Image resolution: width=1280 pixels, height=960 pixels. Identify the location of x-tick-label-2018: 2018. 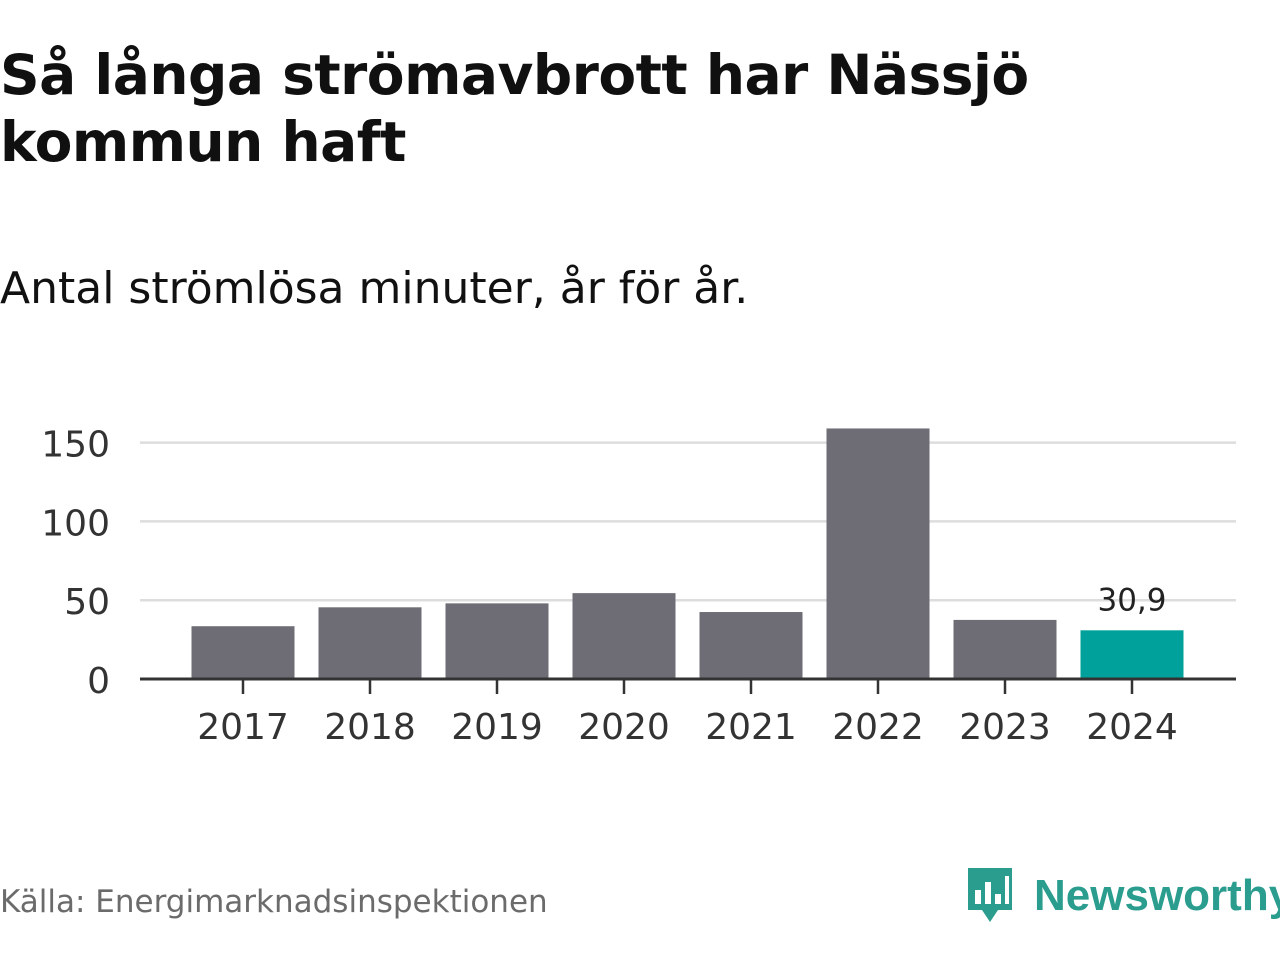
(370, 727).